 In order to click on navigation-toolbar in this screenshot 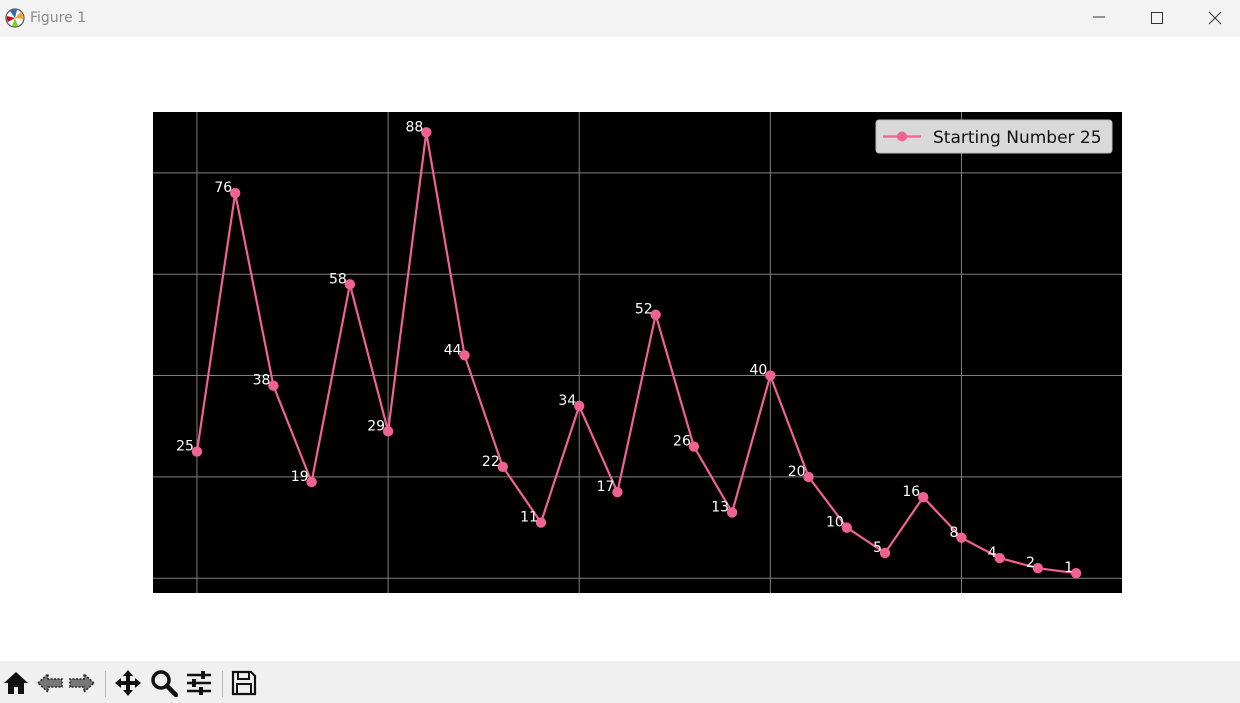, I will do `click(620, 682)`.